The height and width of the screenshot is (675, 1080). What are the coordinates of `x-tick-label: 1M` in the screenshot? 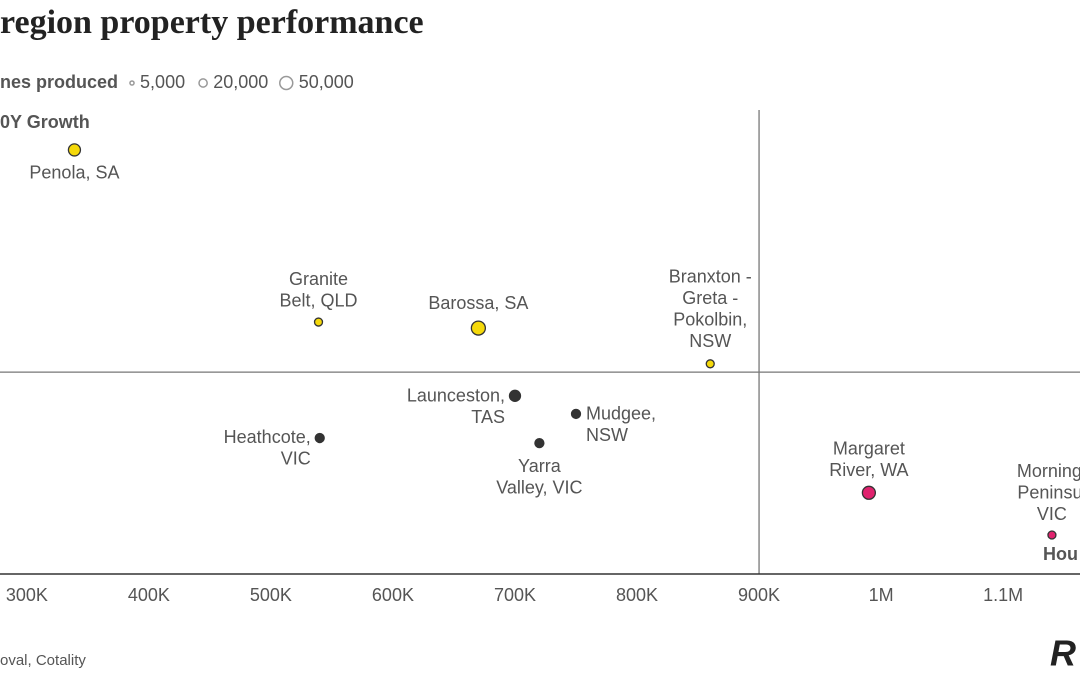 It's located at (881, 595).